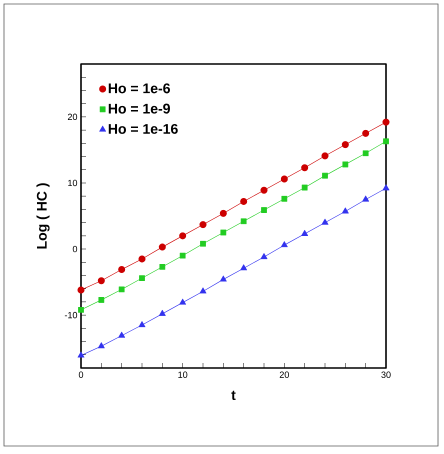  What do you see at coordinates (183, 375) in the screenshot?
I see `x-tick-label: 10` at bounding box center [183, 375].